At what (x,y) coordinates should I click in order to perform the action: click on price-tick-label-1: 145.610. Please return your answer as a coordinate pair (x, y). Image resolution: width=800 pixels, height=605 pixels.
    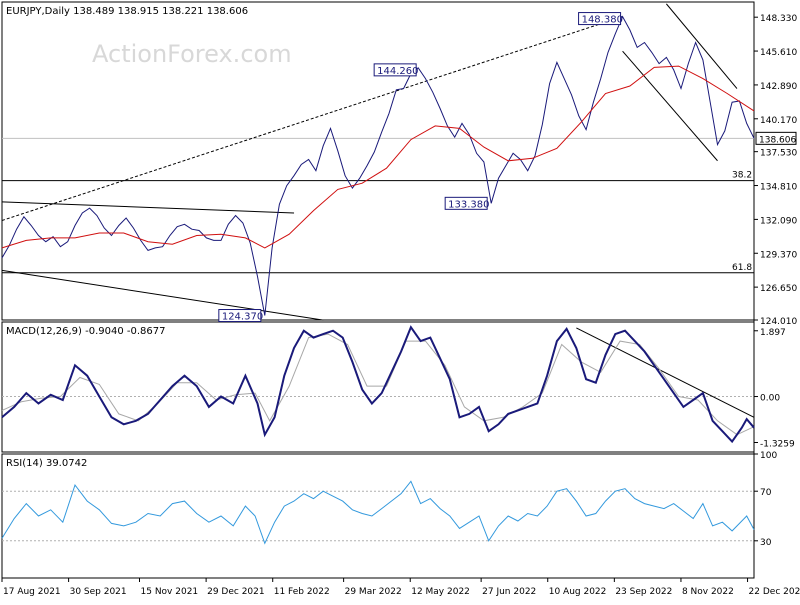
    Looking at the image, I should click on (778, 53).